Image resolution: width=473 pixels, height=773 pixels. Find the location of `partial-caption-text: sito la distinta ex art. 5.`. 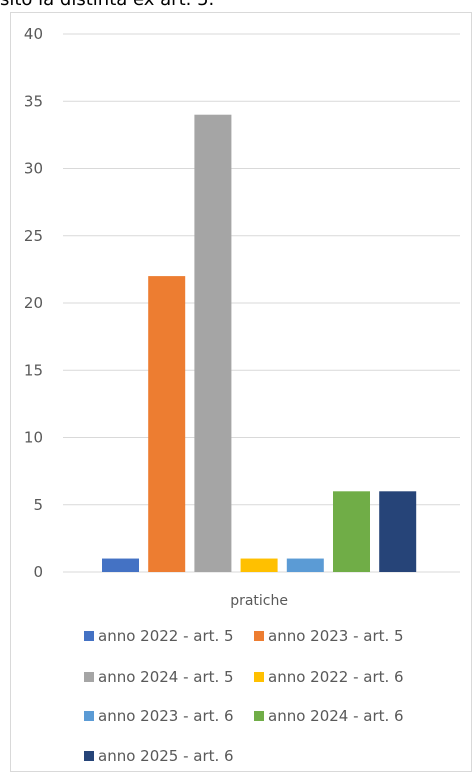

partial-caption-text: sito la distinta ex art. 5. is located at coordinates (107, 5).